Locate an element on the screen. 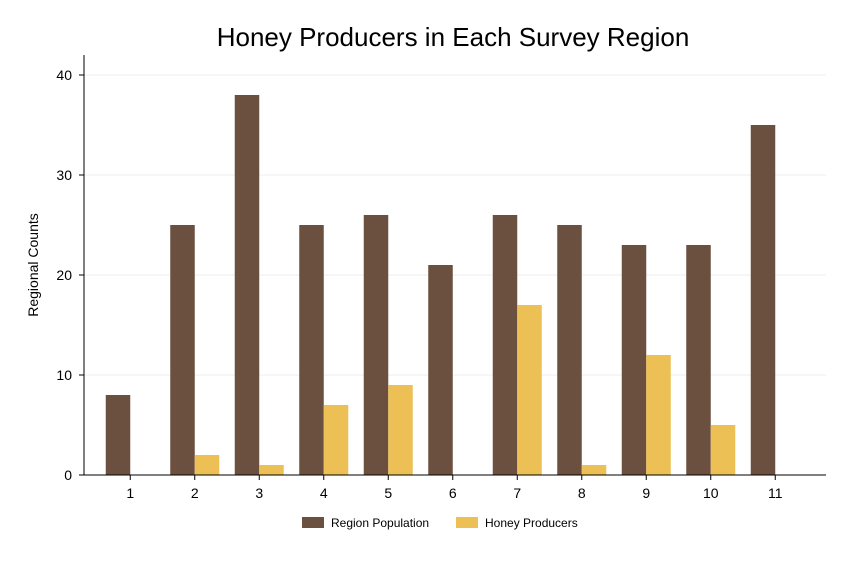  x-tick-label: 4 is located at coordinates (324, 493).